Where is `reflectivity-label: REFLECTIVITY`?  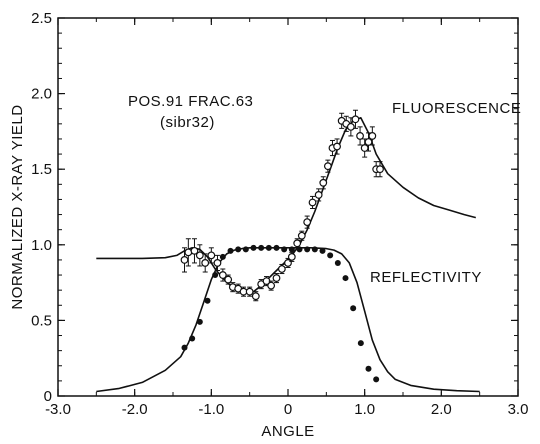 reflectivity-label: REFLECTIVITY is located at coordinates (426, 277).